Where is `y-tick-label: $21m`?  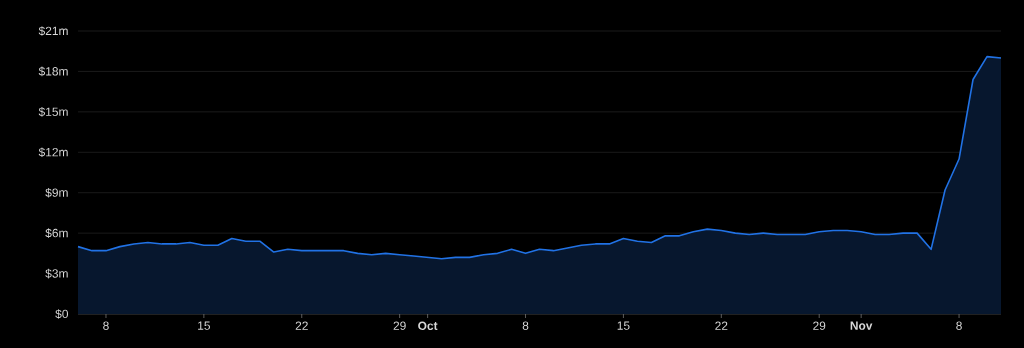 y-tick-label: $21m is located at coordinates (53, 31).